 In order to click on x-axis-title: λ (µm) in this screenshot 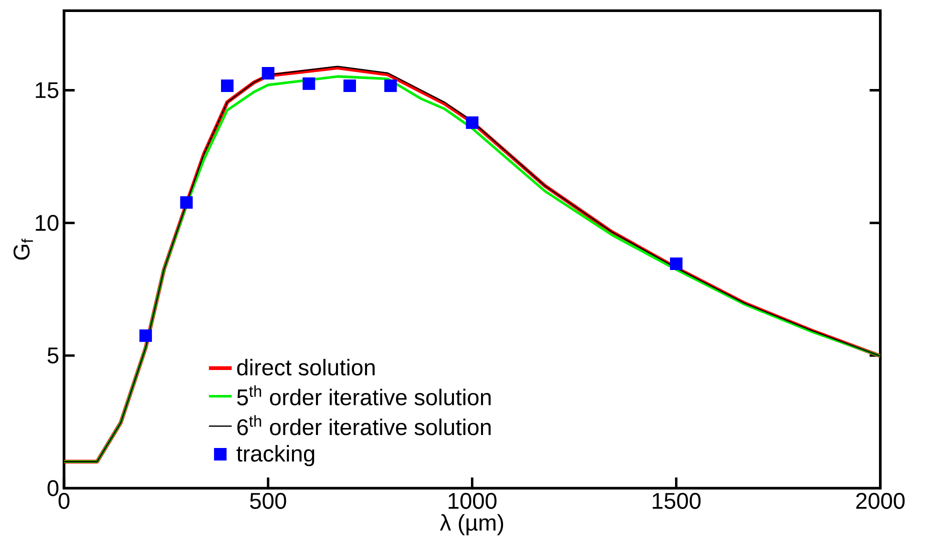, I will do `click(472, 525)`.